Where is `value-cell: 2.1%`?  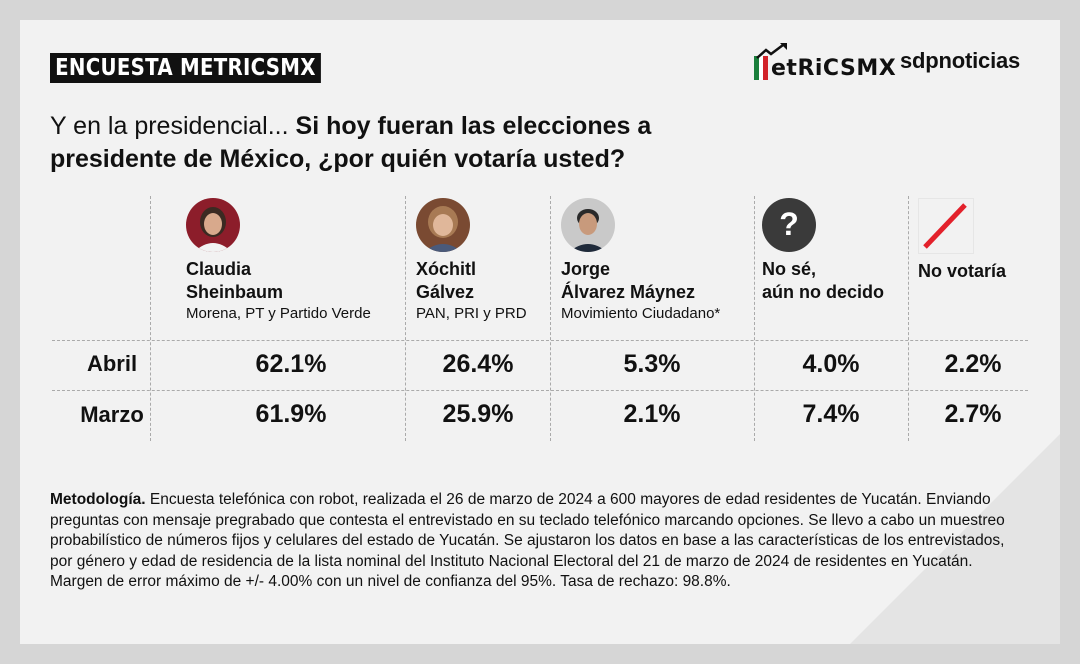 value-cell: 2.1% is located at coordinates (652, 414).